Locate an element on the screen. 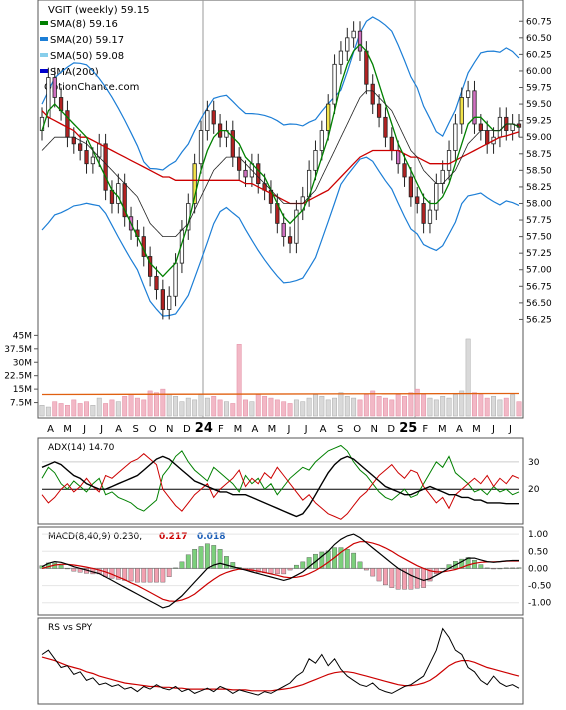 This screenshot has width=566, height=710. x-tick-label: 24 is located at coordinates (204, 428).